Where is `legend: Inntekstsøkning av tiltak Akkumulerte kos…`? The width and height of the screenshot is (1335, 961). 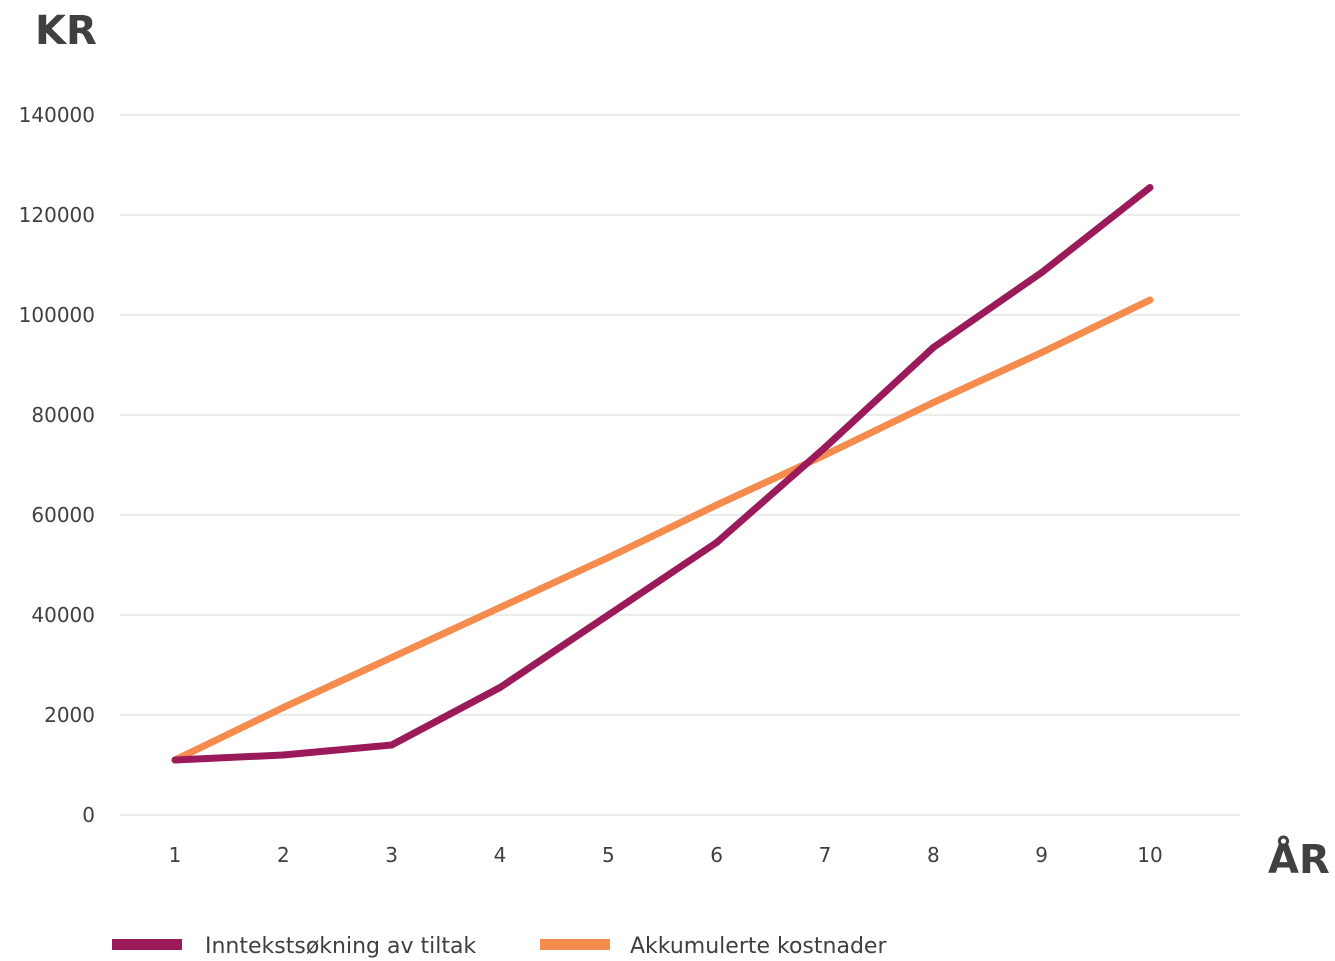 legend: Inntekstsøkning av tiltak Akkumulerte kos… is located at coordinates (499, 946).